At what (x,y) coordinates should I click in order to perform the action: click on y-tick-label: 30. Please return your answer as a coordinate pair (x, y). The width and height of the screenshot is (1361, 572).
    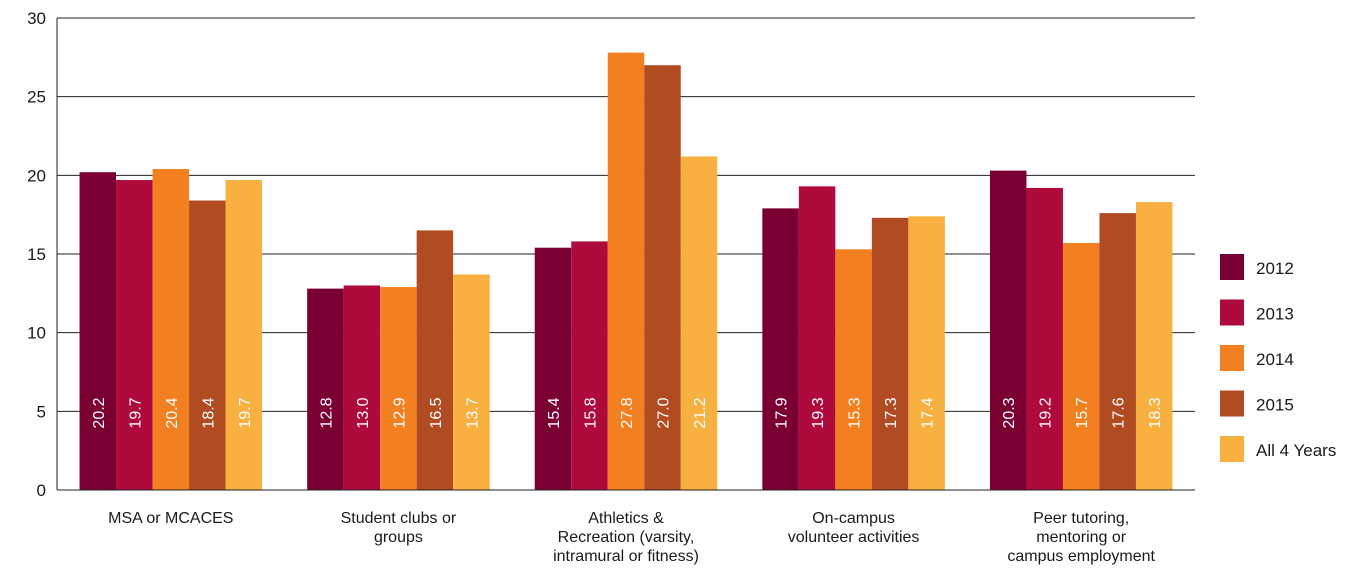
    Looking at the image, I should click on (36, 18).